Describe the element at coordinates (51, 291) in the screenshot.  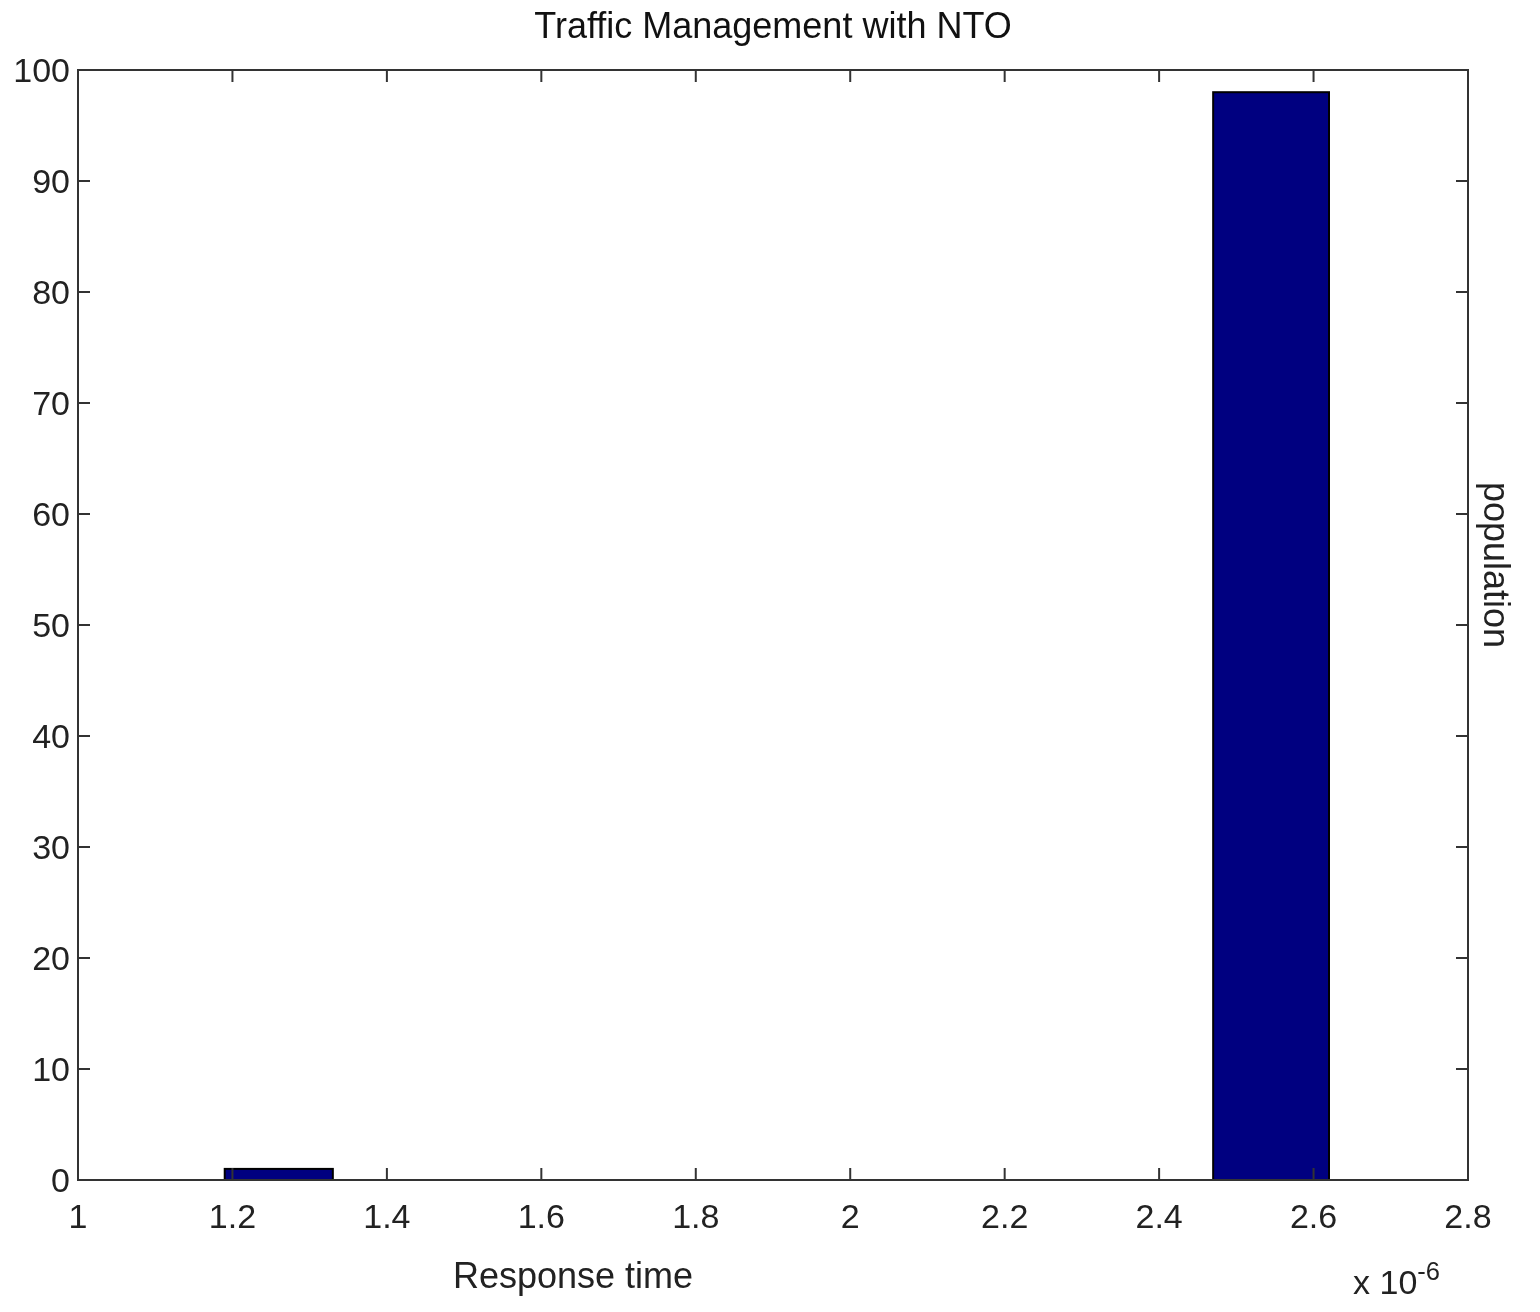
I see `y-tick-label: 80` at that location.